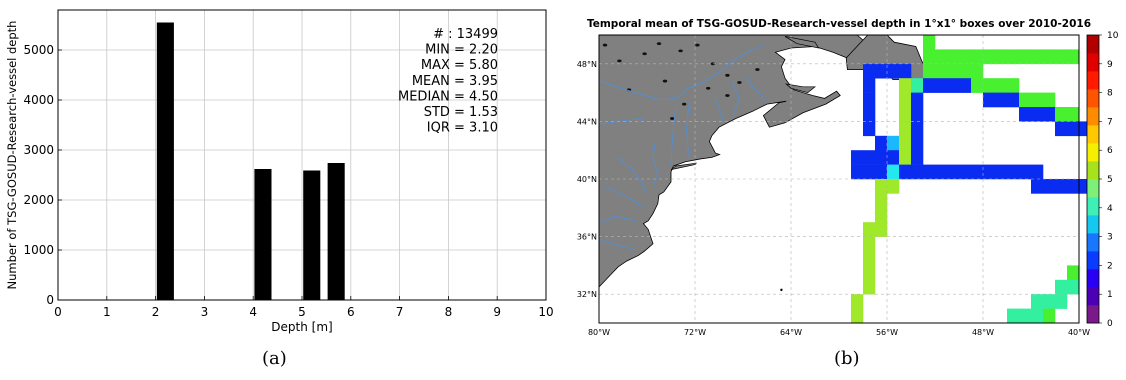 The image size is (1126, 380). Describe the element at coordinates (800, 88) in the screenshot. I see `land-pei` at that location.